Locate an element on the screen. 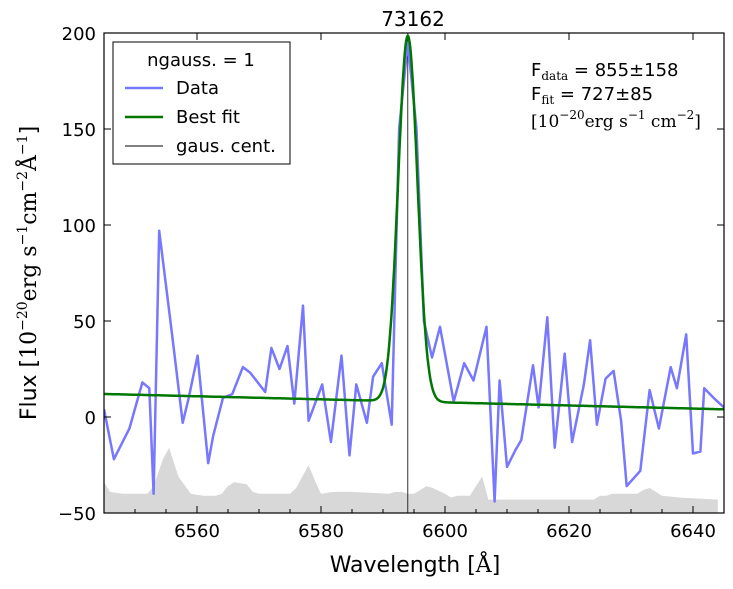 This screenshot has width=733, height=589. error-band is located at coordinates (411, 480).